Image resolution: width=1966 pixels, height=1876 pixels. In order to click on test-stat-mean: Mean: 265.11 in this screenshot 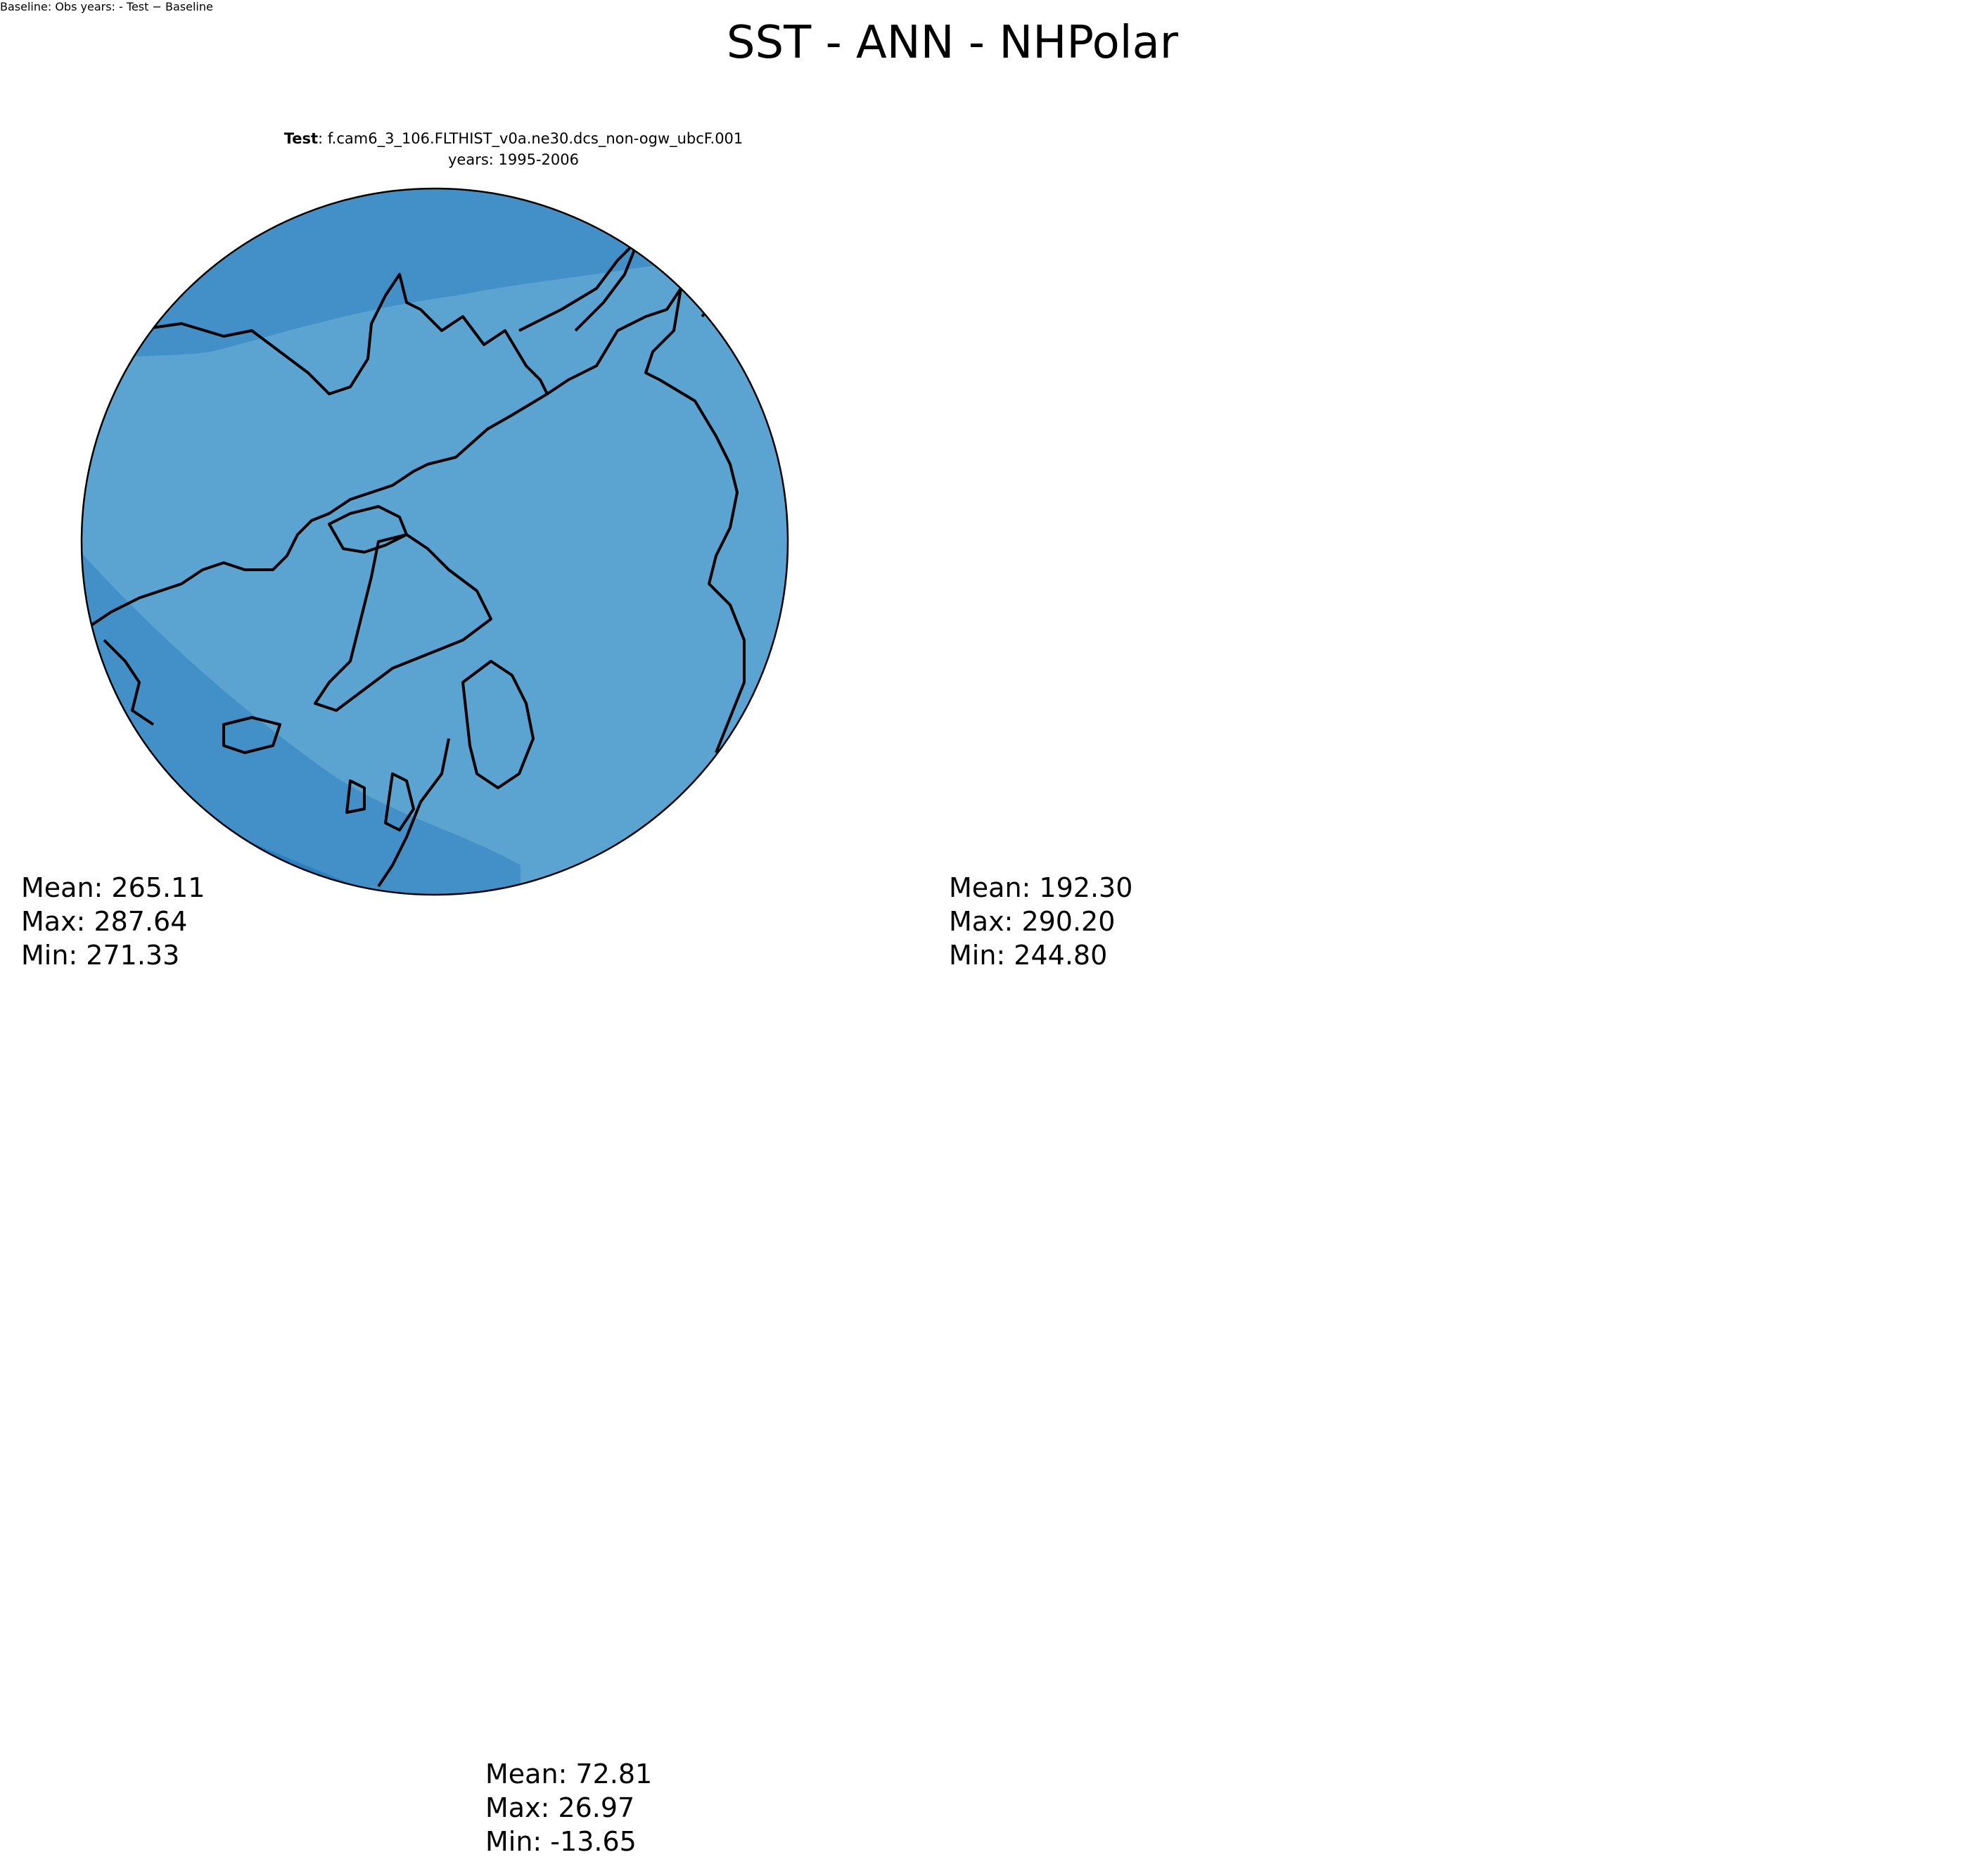, I will do `click(113, 888)`.